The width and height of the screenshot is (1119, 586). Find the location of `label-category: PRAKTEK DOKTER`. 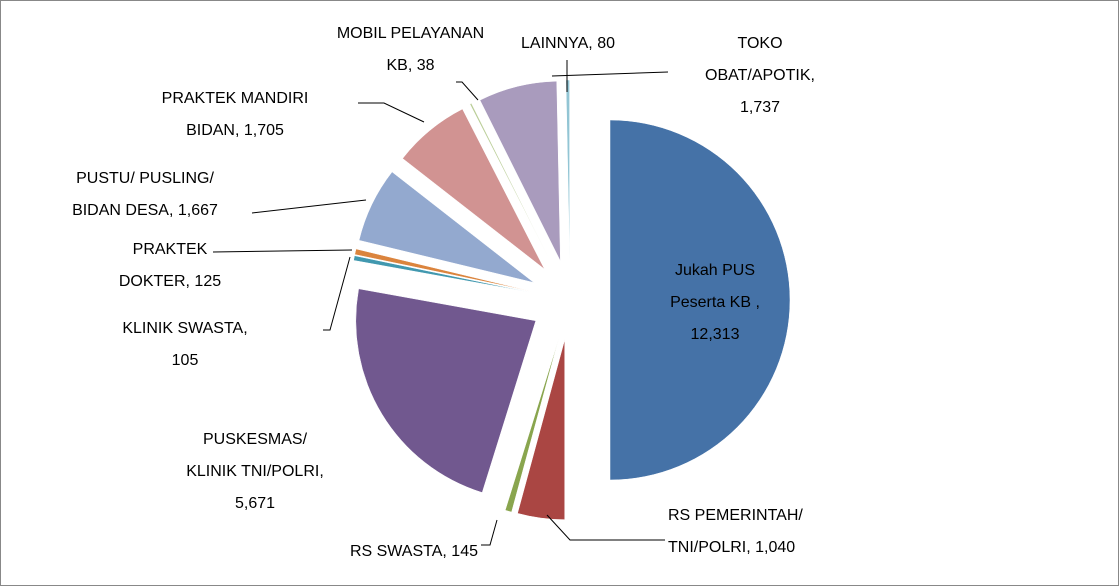

label-category: PRAKTEK DOKTER is located at coordinates (163, 265).